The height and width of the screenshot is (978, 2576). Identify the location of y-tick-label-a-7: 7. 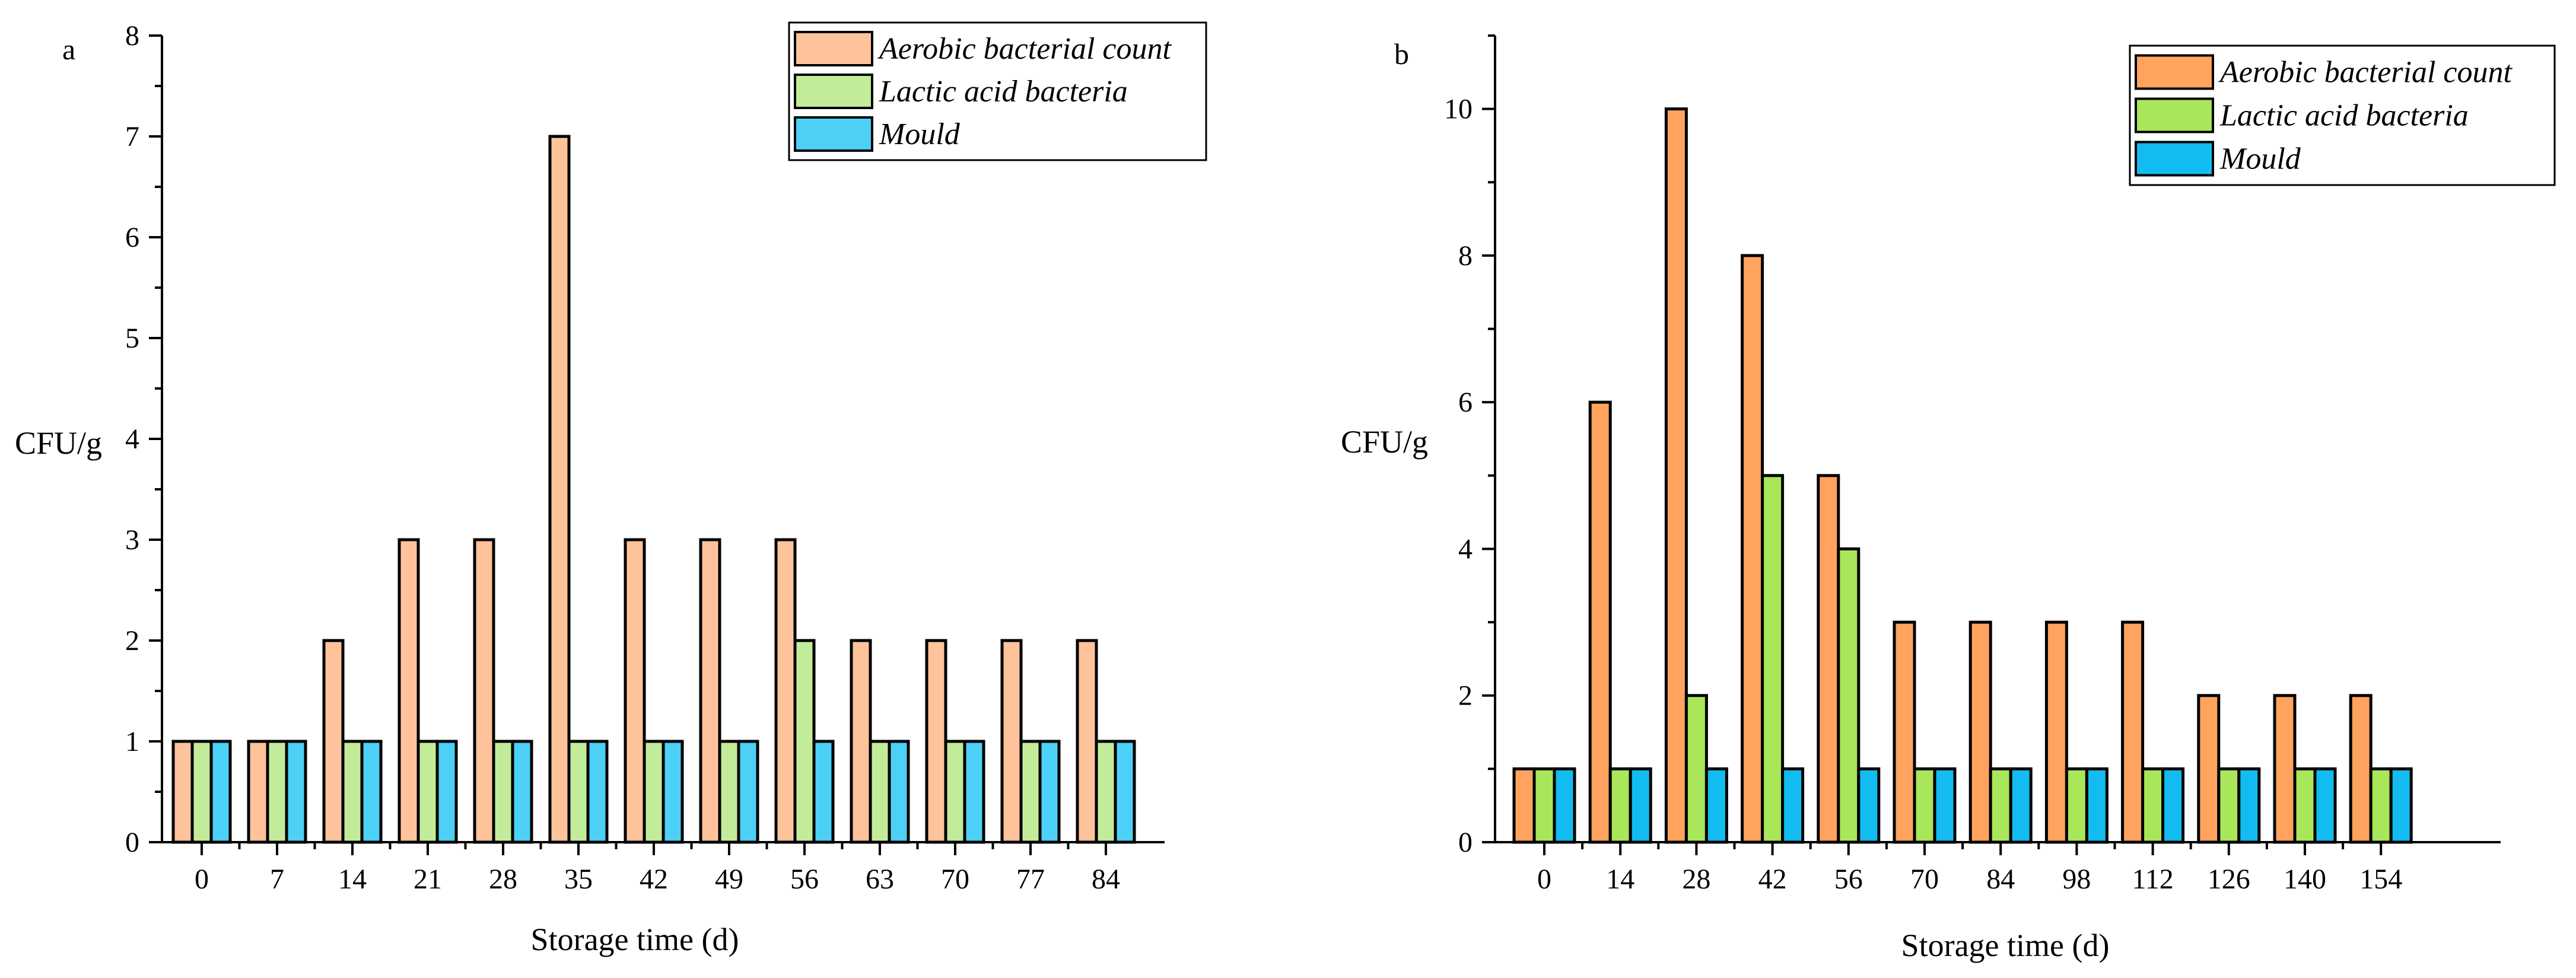
(132, 136).